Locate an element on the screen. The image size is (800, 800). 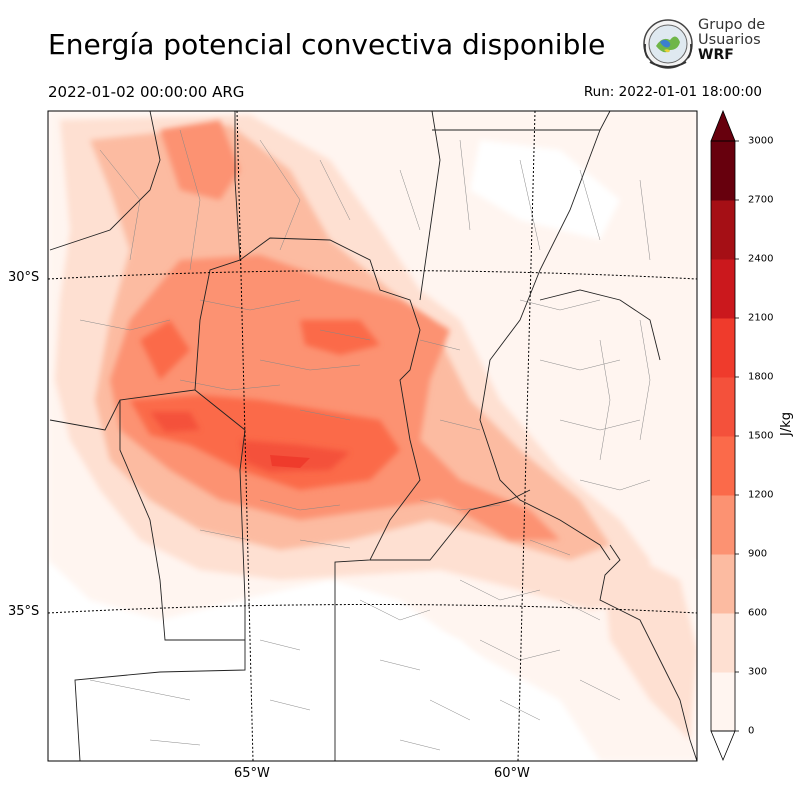
globe-icon is located at coordinates (668, 44).